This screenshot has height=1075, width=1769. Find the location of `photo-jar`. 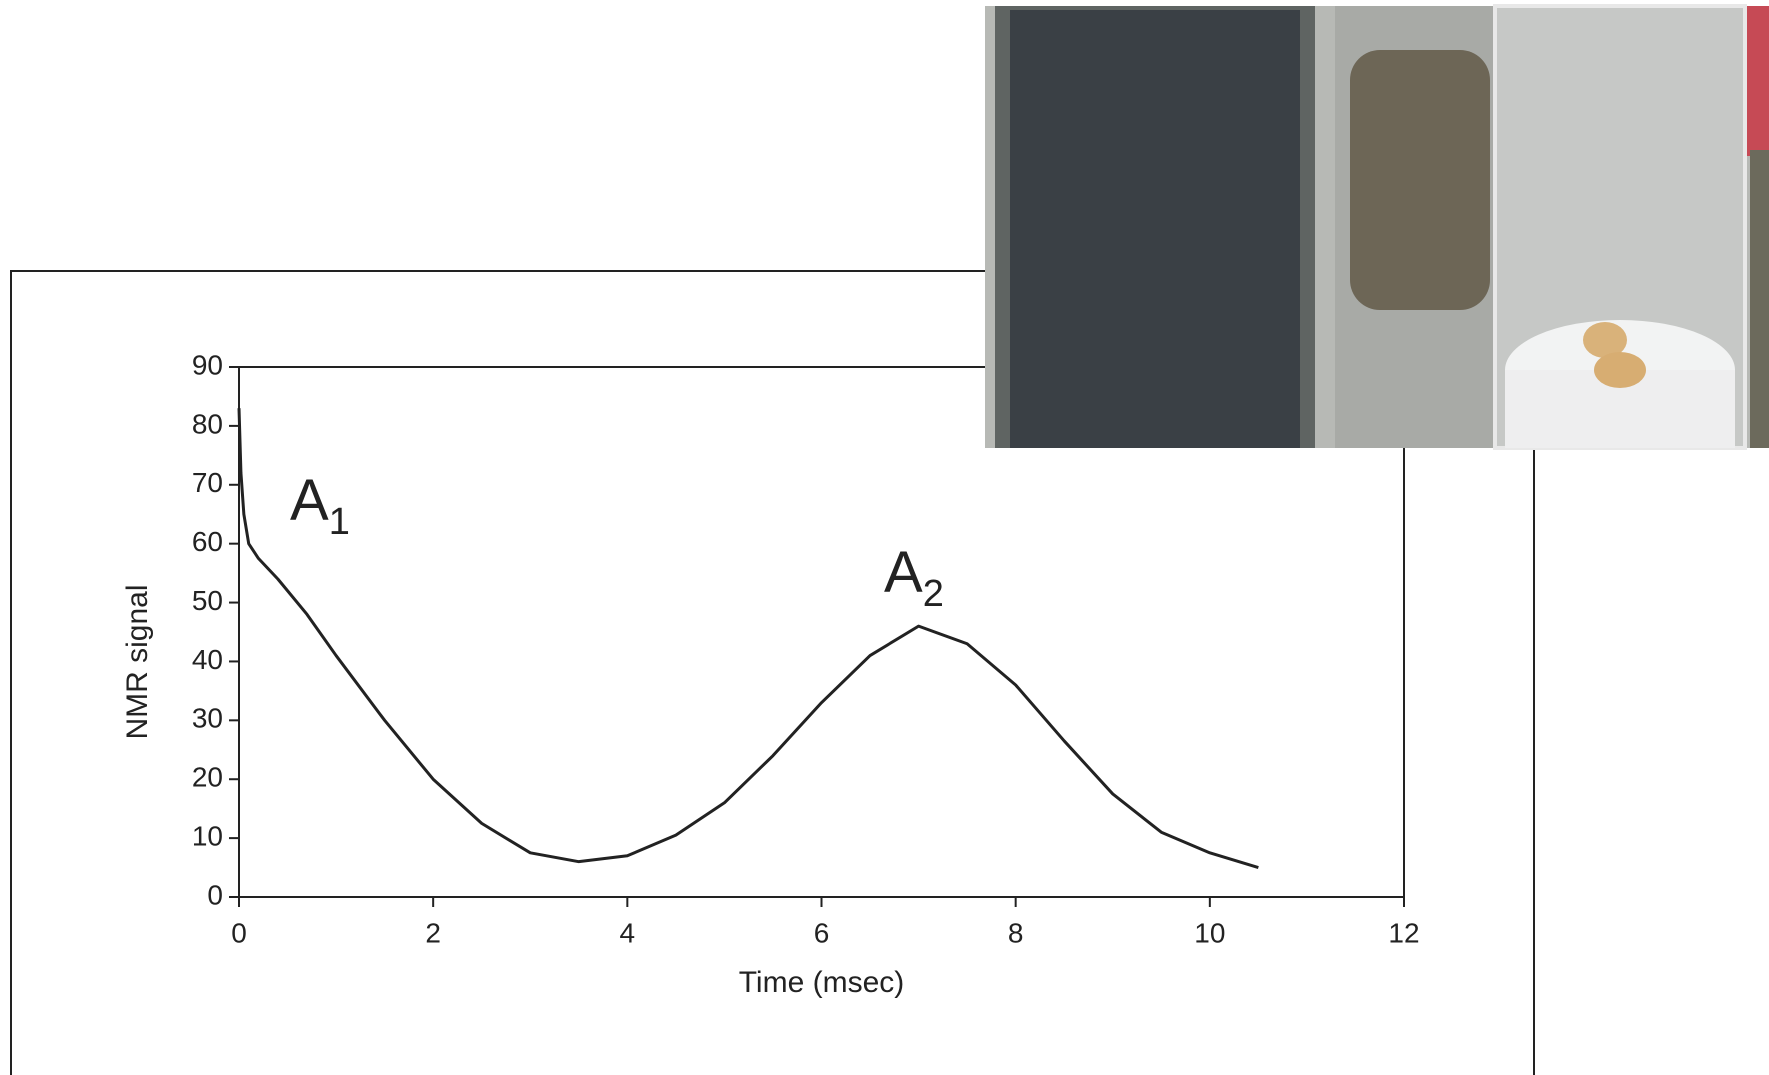

photo-jar is located at coordinates (1759, 299).